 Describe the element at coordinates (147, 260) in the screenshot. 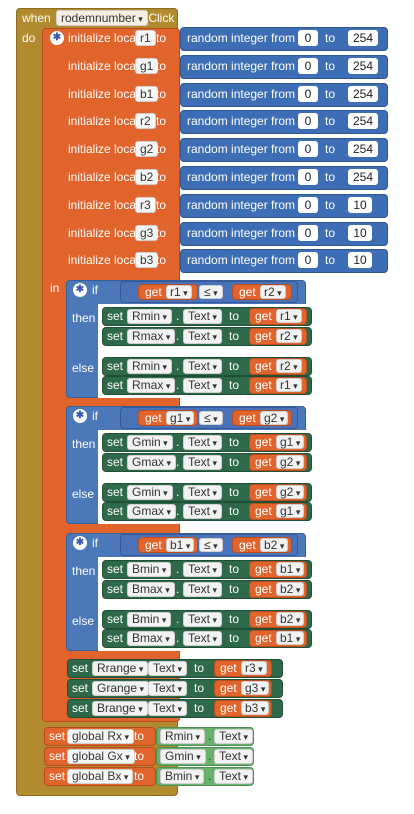

I see `local-var-name: b3` at that location.